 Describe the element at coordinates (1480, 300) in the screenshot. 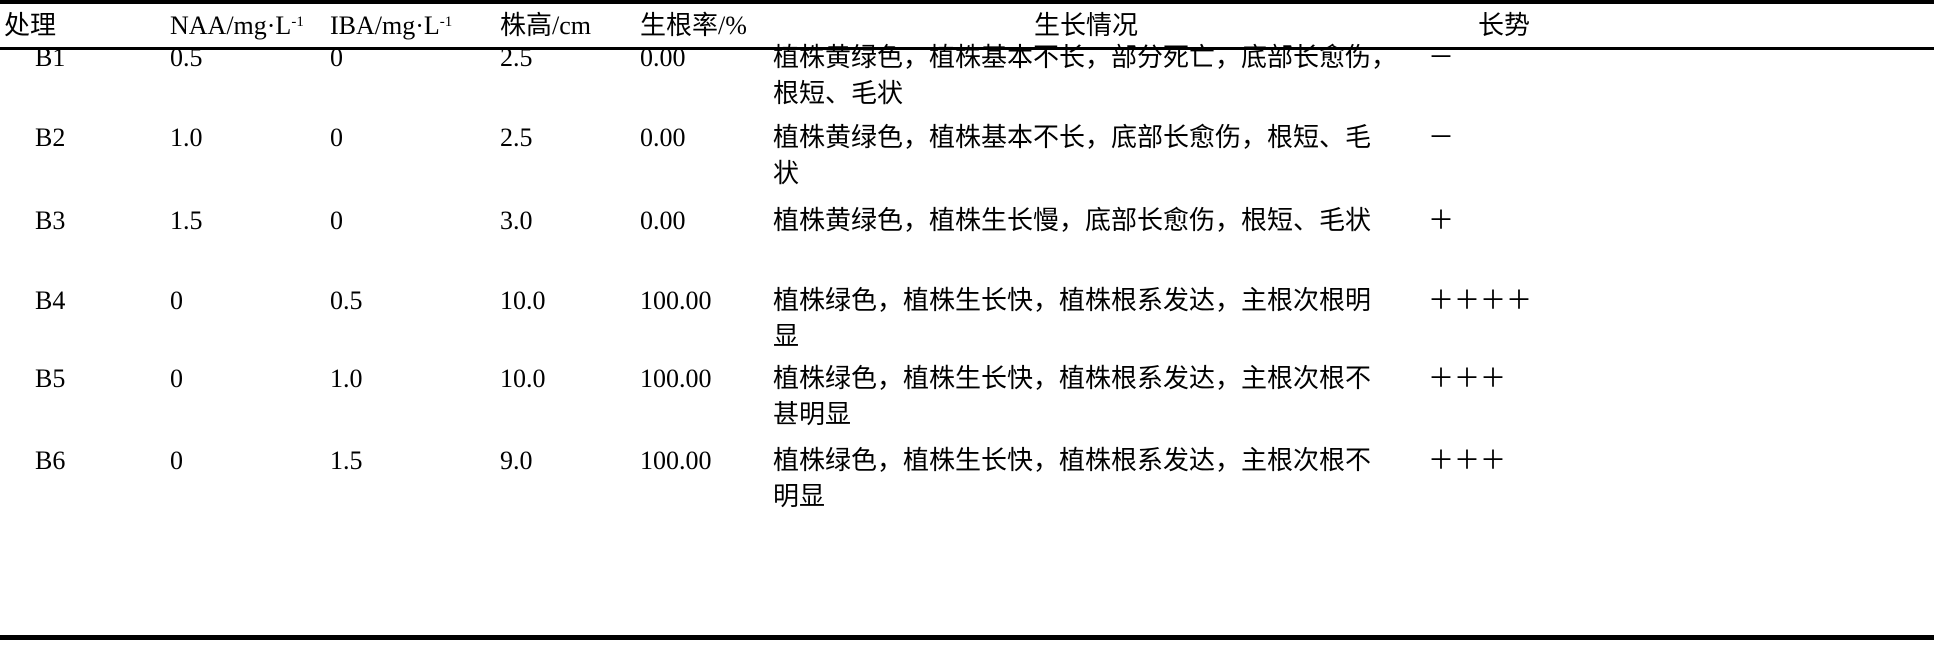

I see `cell-vigor: ＋＋＋＋` at that location.